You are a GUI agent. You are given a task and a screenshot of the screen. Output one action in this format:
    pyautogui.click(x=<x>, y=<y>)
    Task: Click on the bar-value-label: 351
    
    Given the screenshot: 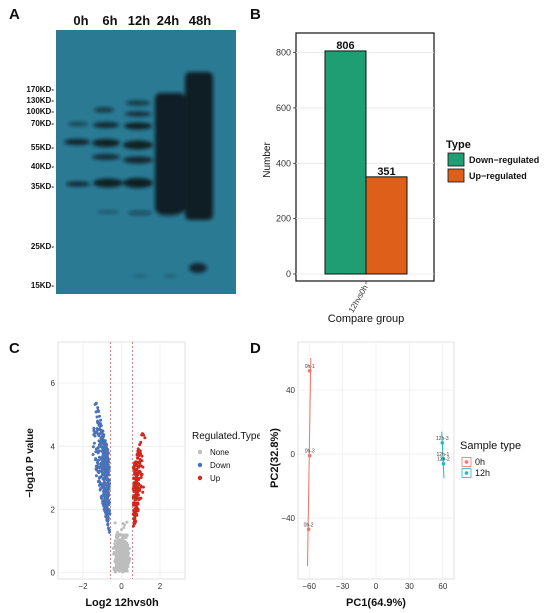 What is the action you would take?
    pyautogui.click(x=386, y=172)
    